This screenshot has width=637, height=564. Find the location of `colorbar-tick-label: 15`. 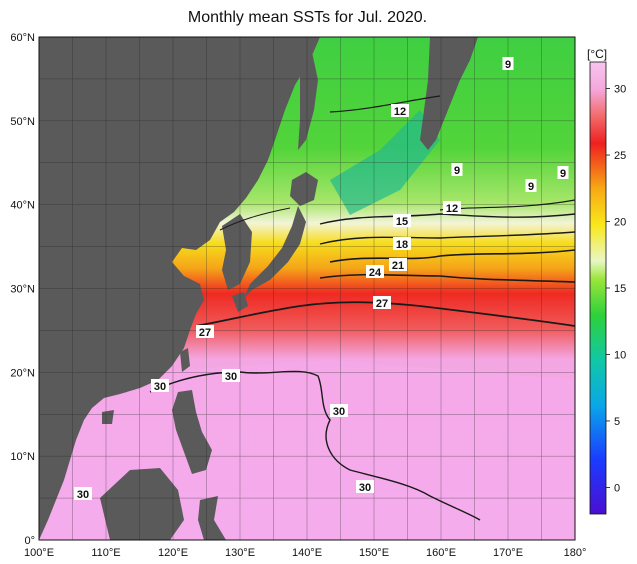

colorbar-tick-label: 15 is located at coordinates (620, 289).